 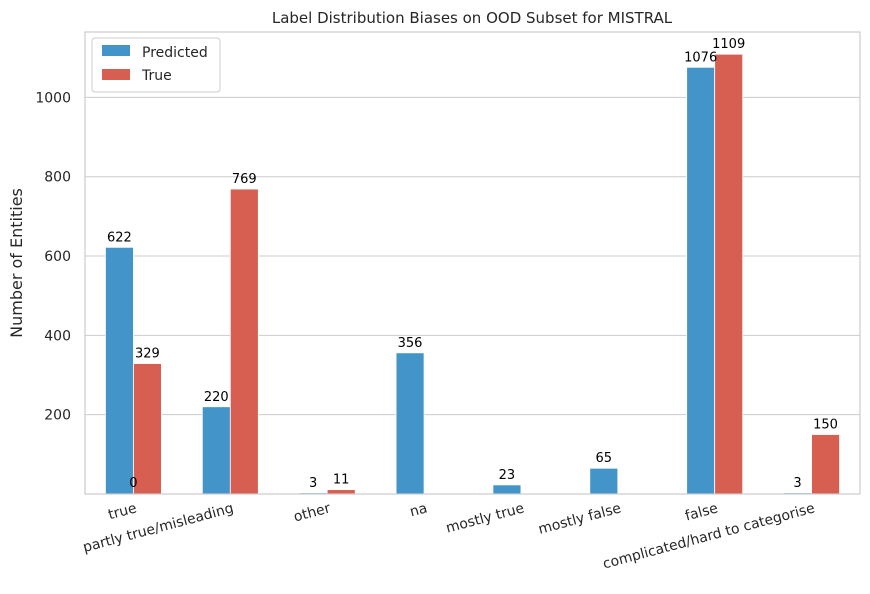 What do you see at coordinates (341, 480) in the screenshot?
I see `data-label-true-2: 11` at bounding box center [341, 480].